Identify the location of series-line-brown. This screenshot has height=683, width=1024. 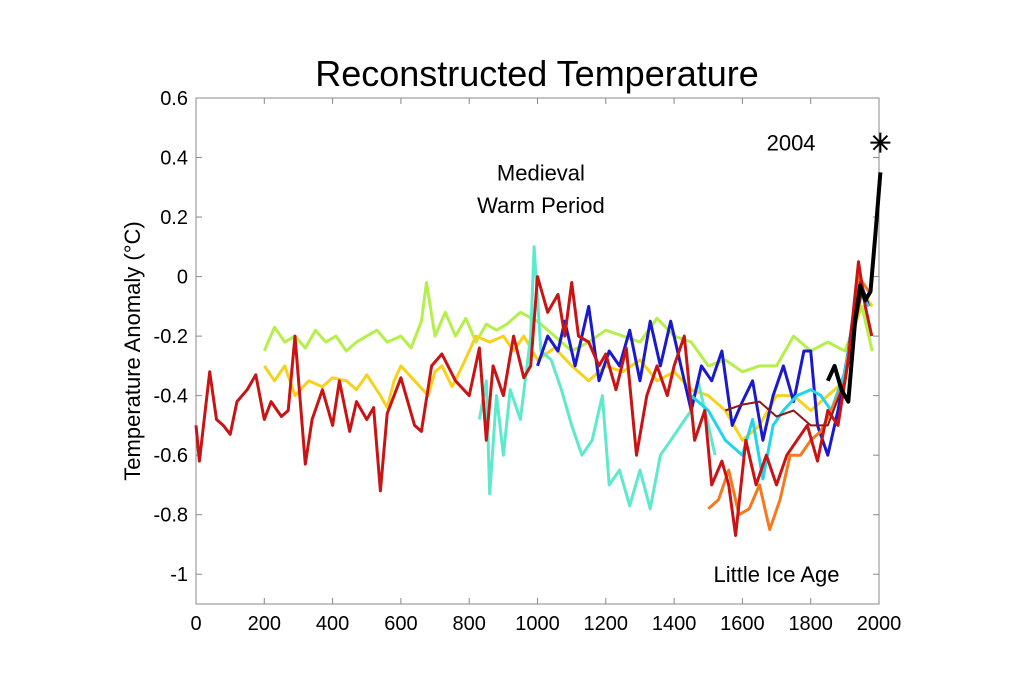
(793, 359).